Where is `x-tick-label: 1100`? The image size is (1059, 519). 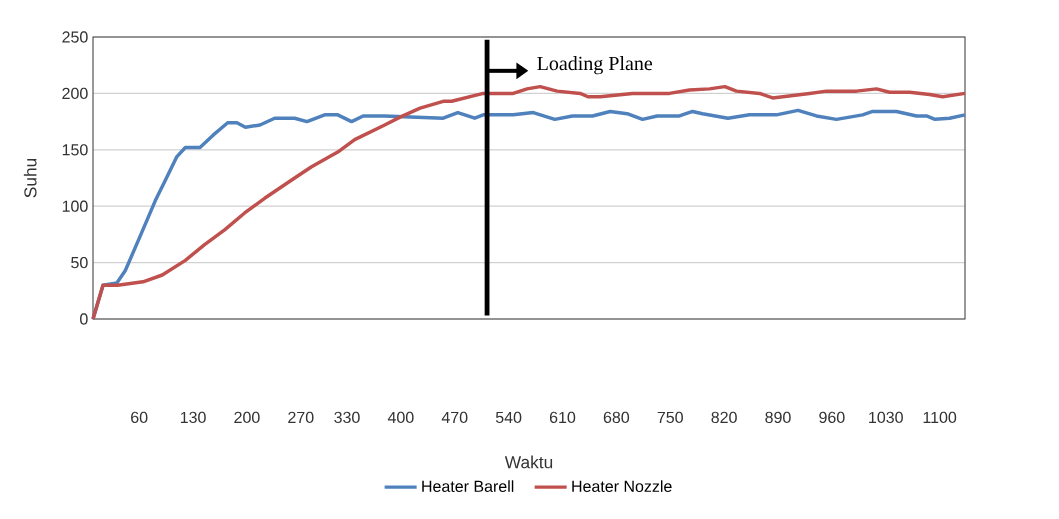
x-tick-label: 1100 is located at coordinates (940, 417).